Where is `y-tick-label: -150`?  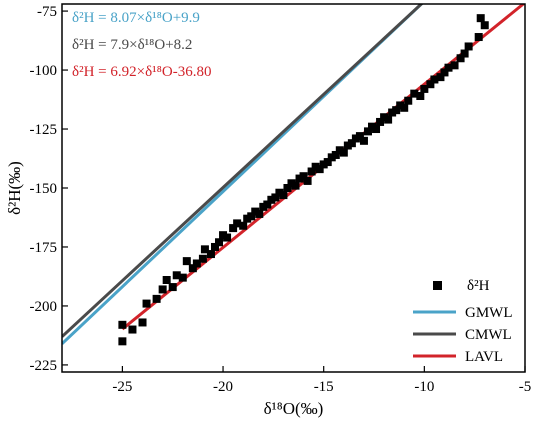 y-tick-label: -150 is located at coordinates (44, 189).